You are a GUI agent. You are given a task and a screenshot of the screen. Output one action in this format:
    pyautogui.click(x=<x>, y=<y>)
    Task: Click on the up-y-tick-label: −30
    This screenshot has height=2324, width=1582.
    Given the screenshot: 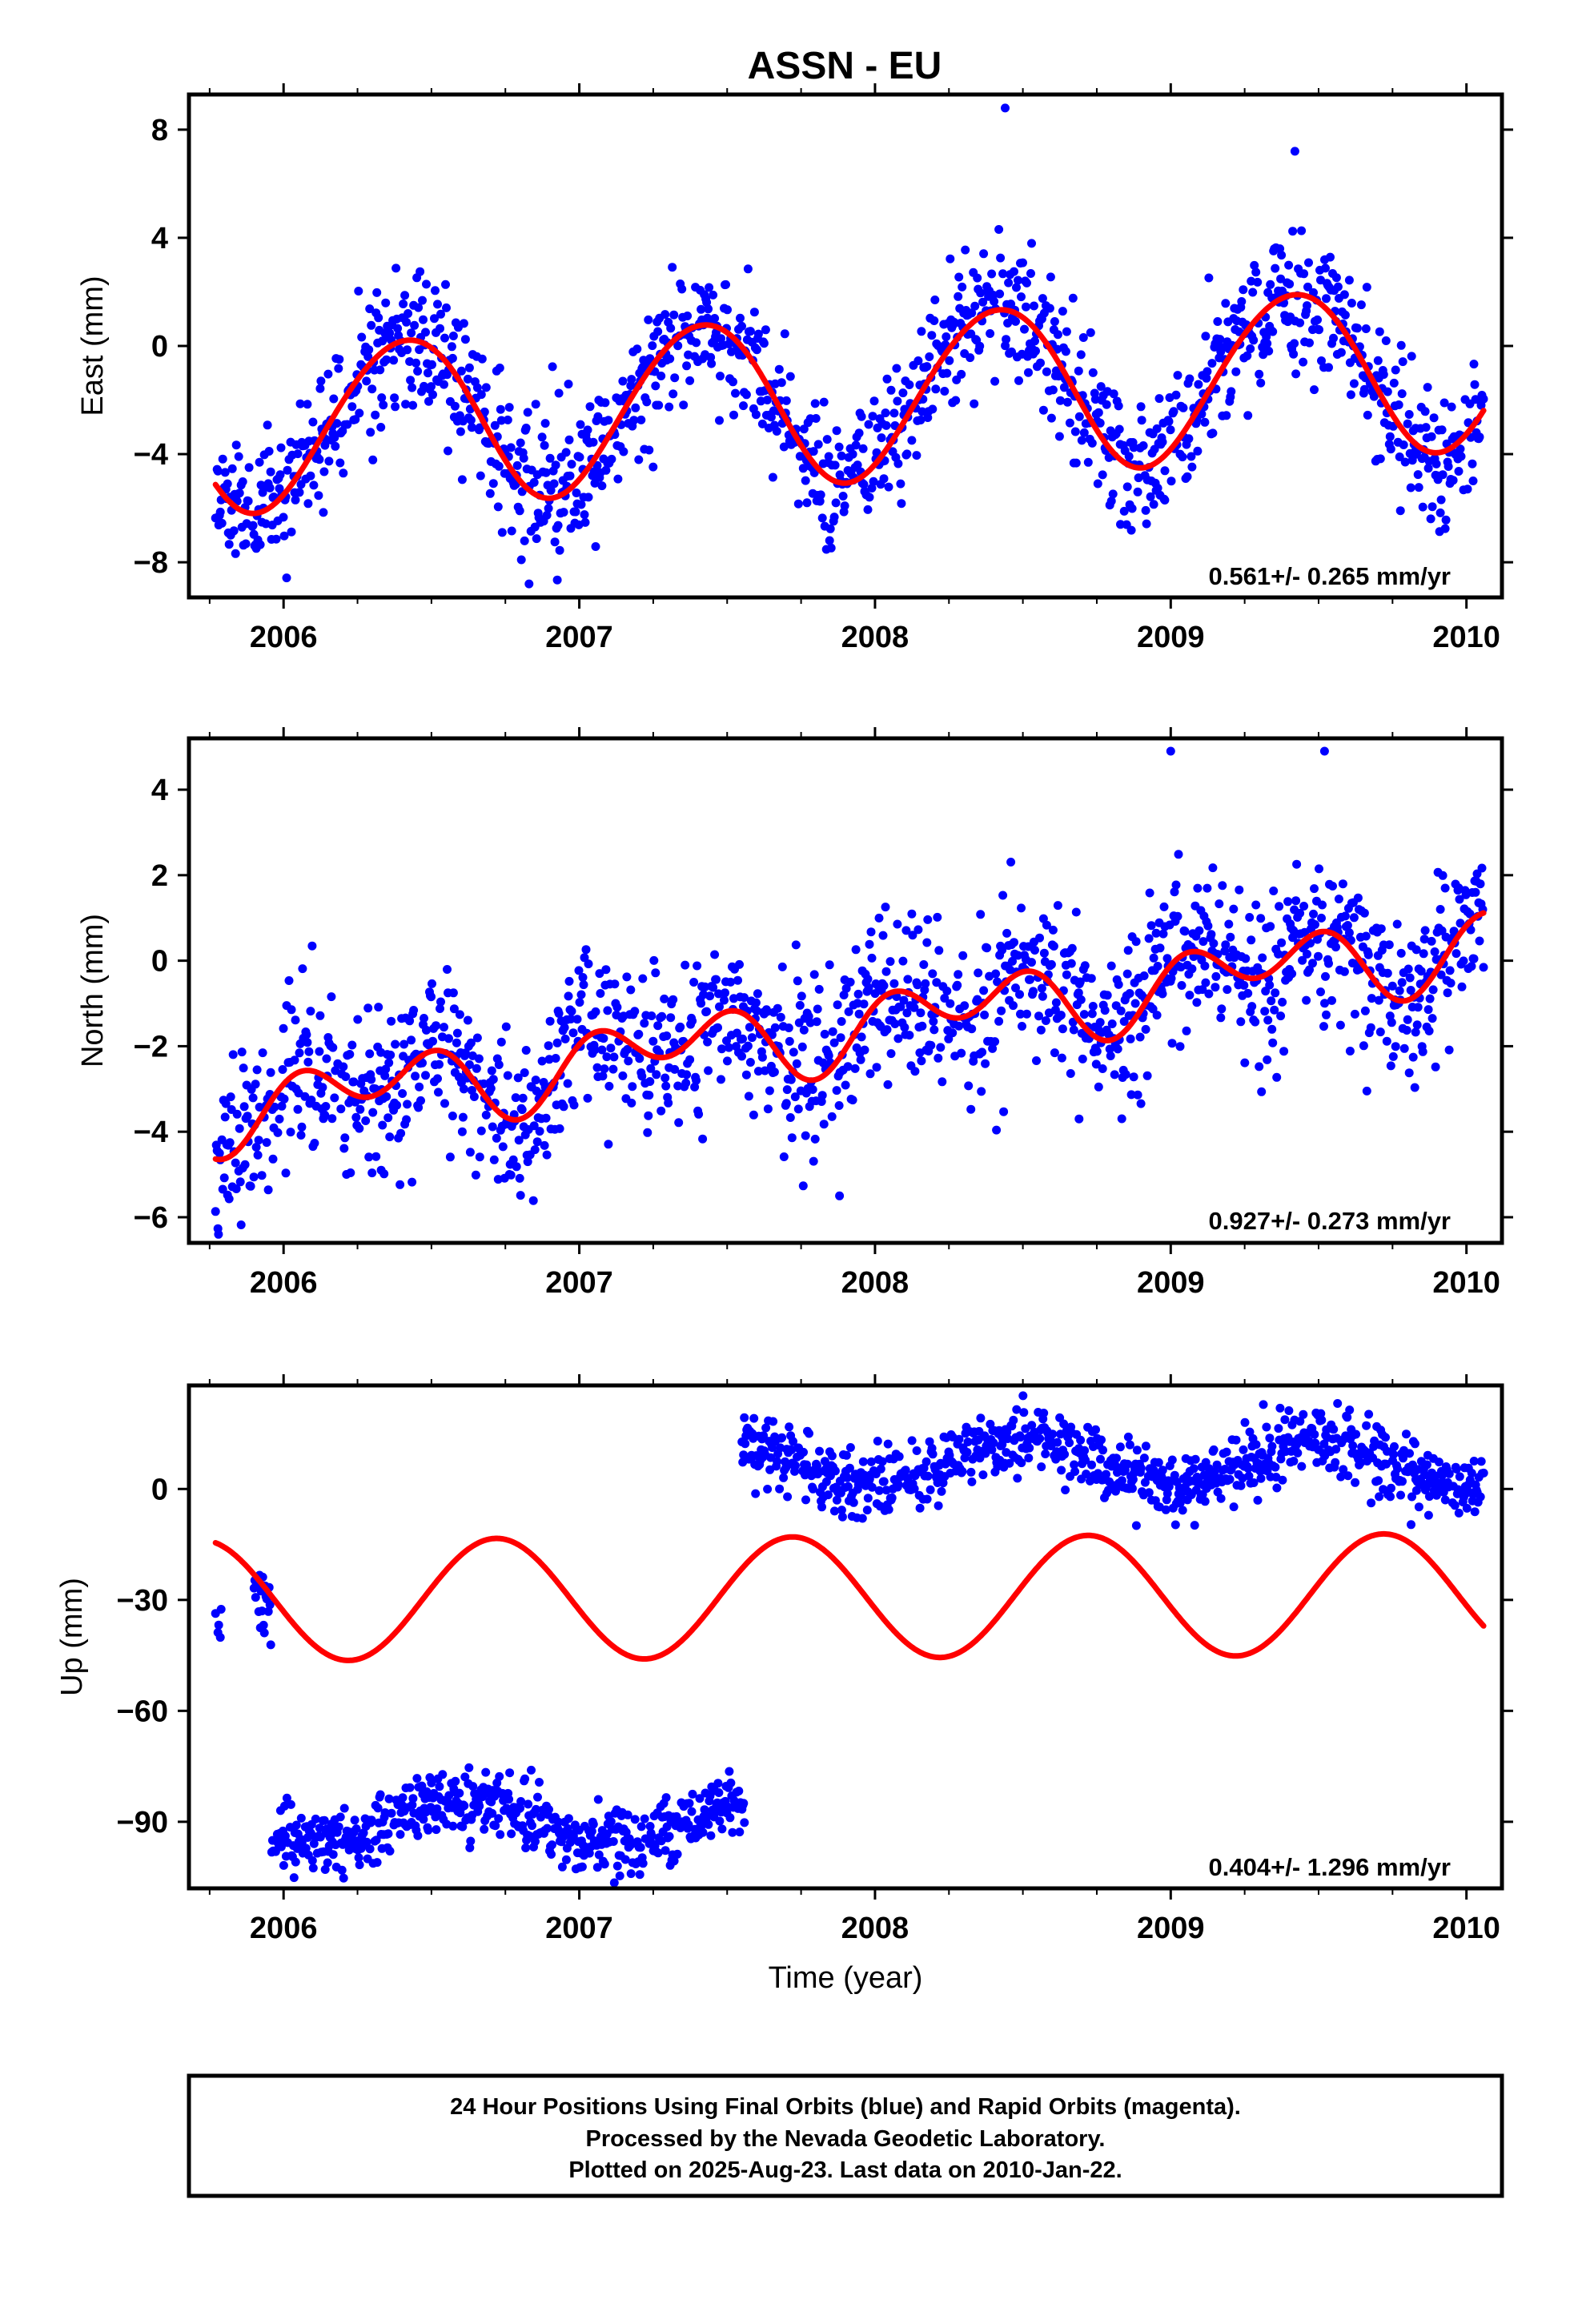 What is the action you would take?
    pyautogui.click(x=142, y=1601)
    